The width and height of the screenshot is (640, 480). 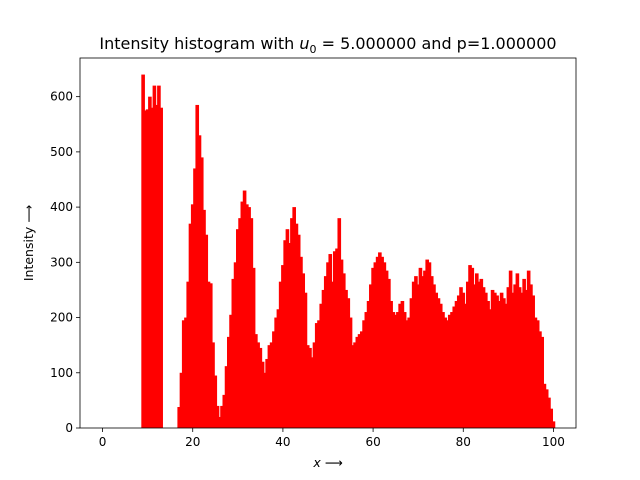 What do you see at coordinates (61, 207) in the screenshot?
I see `y-tick-label: 400` at bounding box center [61, 207].